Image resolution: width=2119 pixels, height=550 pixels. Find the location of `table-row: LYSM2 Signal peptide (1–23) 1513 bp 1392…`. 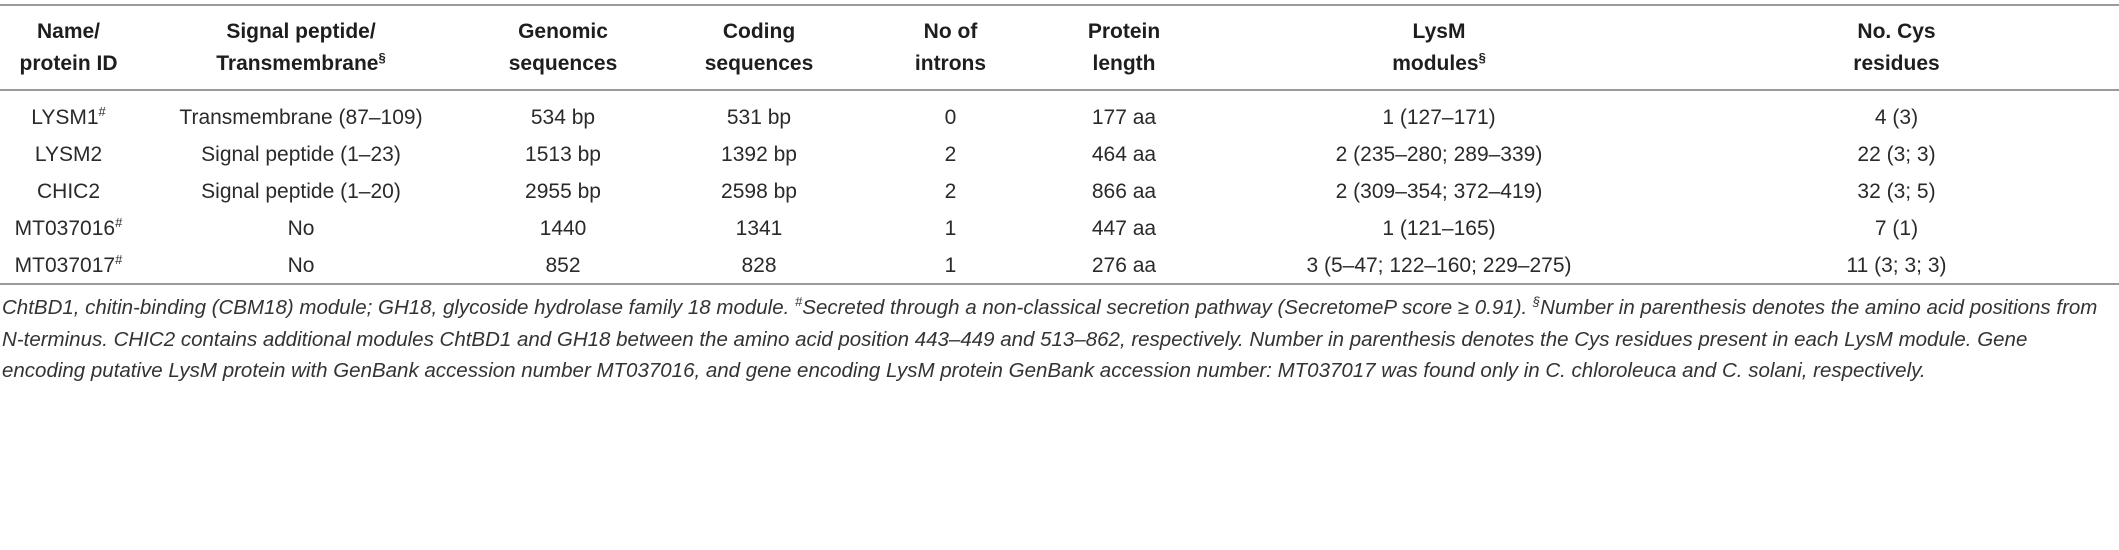

table-row: LYSM2 Signal peptide (1–23) 1513 bp 1392… is located at coordinates (1059, 154).